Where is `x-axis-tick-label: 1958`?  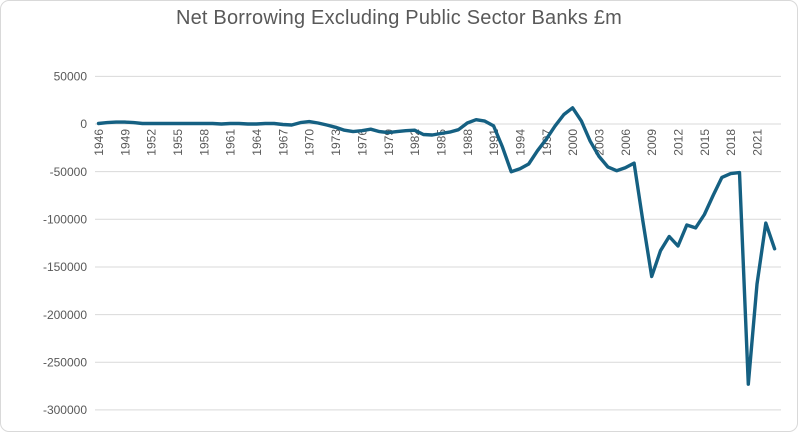
x-axis-tick-label: 1958 is located at coordinates (204, 142).